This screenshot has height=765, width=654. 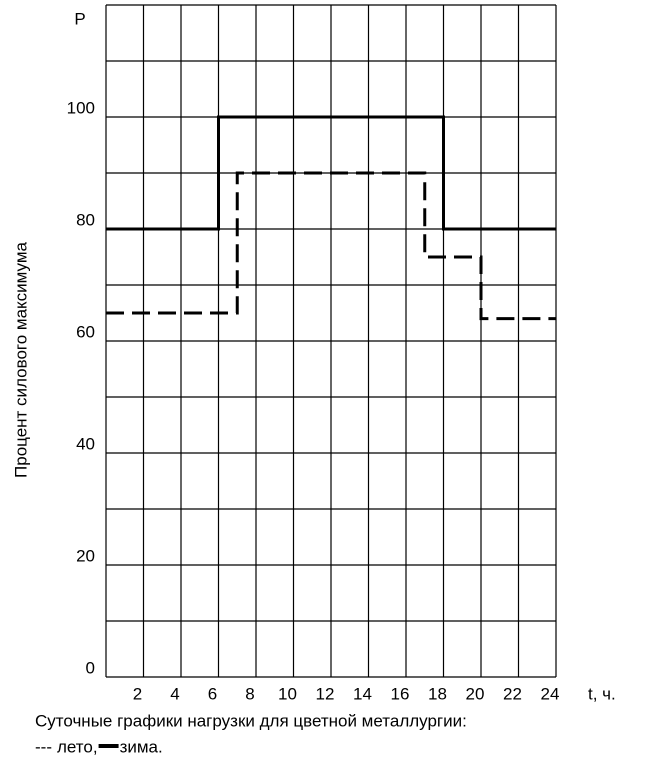 I want to click on y-axis-label: Процент силового максимума, so click(x=20, y=359).